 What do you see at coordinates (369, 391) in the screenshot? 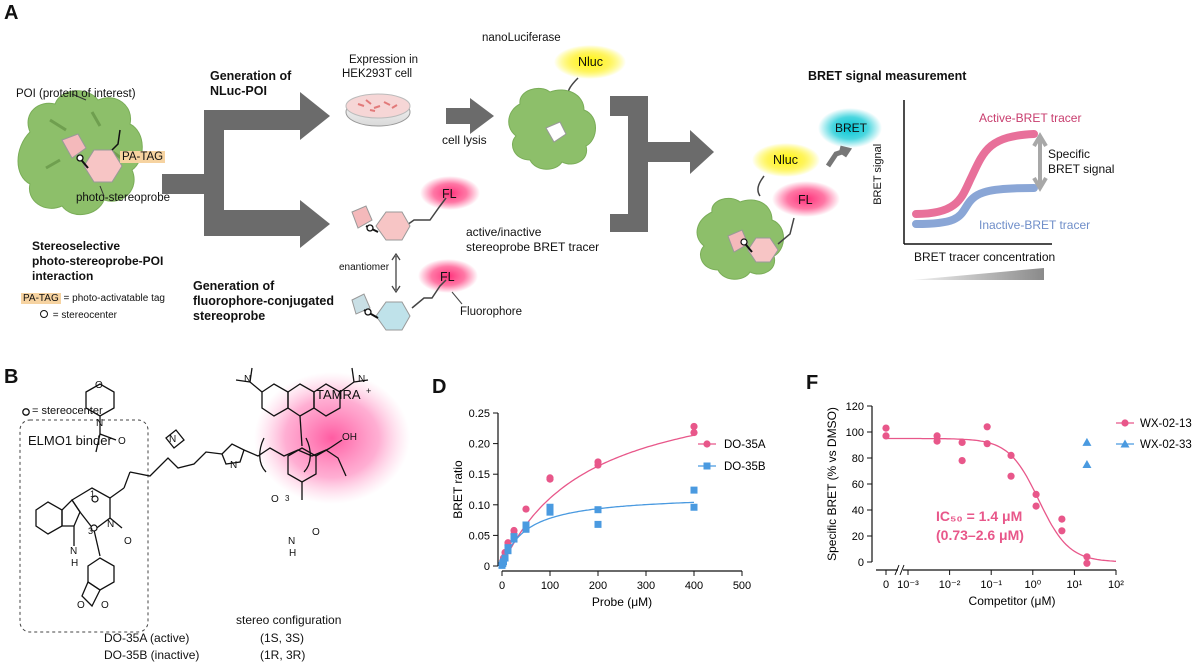
I see `atom-plus: +` at bounding box center [369, 391].